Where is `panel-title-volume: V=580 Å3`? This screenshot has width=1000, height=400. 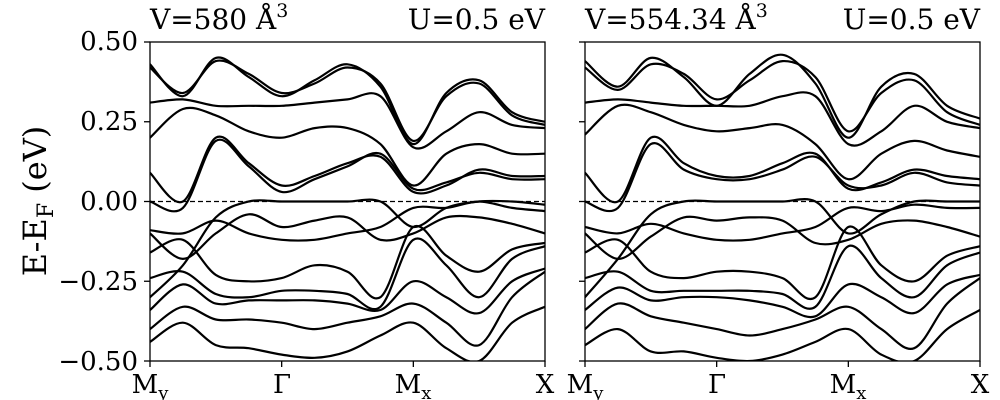
panel-title-volume: V=580 Å3 is located at coordinates (218, 18).